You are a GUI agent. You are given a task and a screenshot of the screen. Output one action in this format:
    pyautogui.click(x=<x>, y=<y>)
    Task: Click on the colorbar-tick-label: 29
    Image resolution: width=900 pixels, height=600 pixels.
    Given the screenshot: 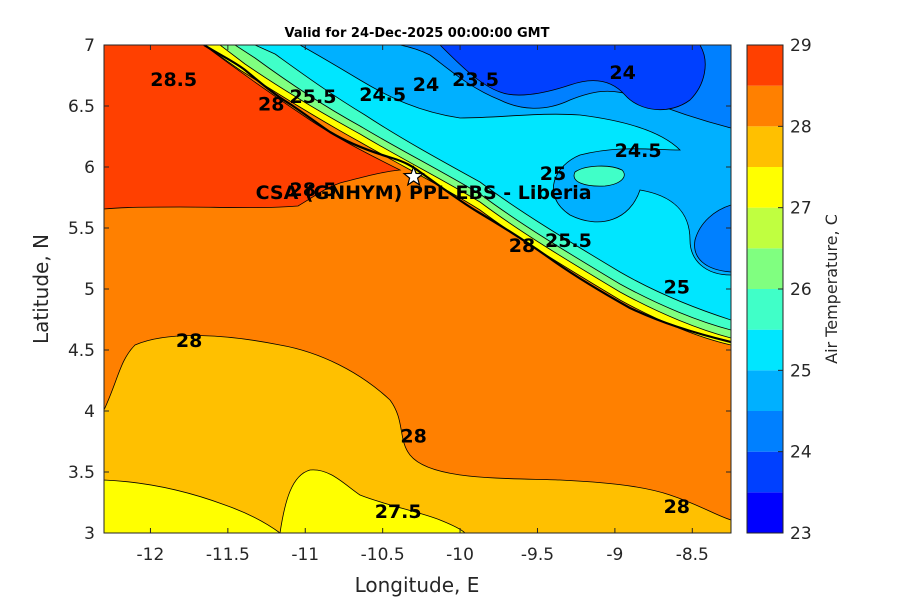 What is the action you would take?
    pyautogui.click(x=801, y=46)
    